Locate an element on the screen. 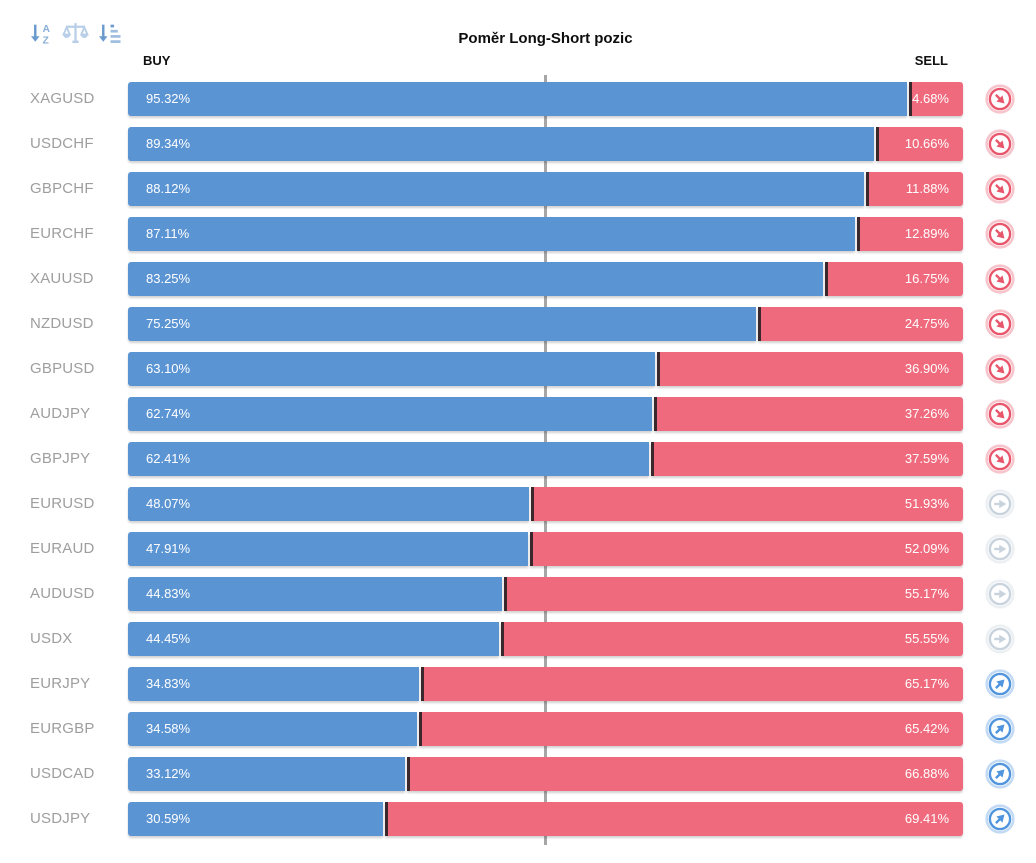 The width and height of the screenshot is (1036, 863). ratio-bar: 62.41% 37.59% is located at coordinates (545, 458).